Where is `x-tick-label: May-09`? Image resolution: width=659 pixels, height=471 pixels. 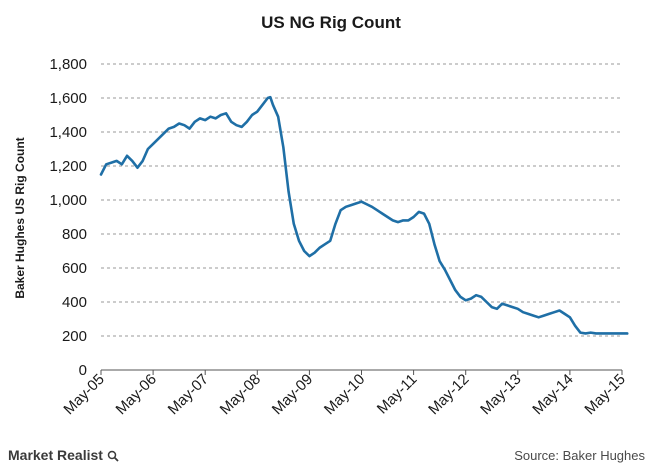 x-tick-label: May-09 is located at coordinates (292, 394).